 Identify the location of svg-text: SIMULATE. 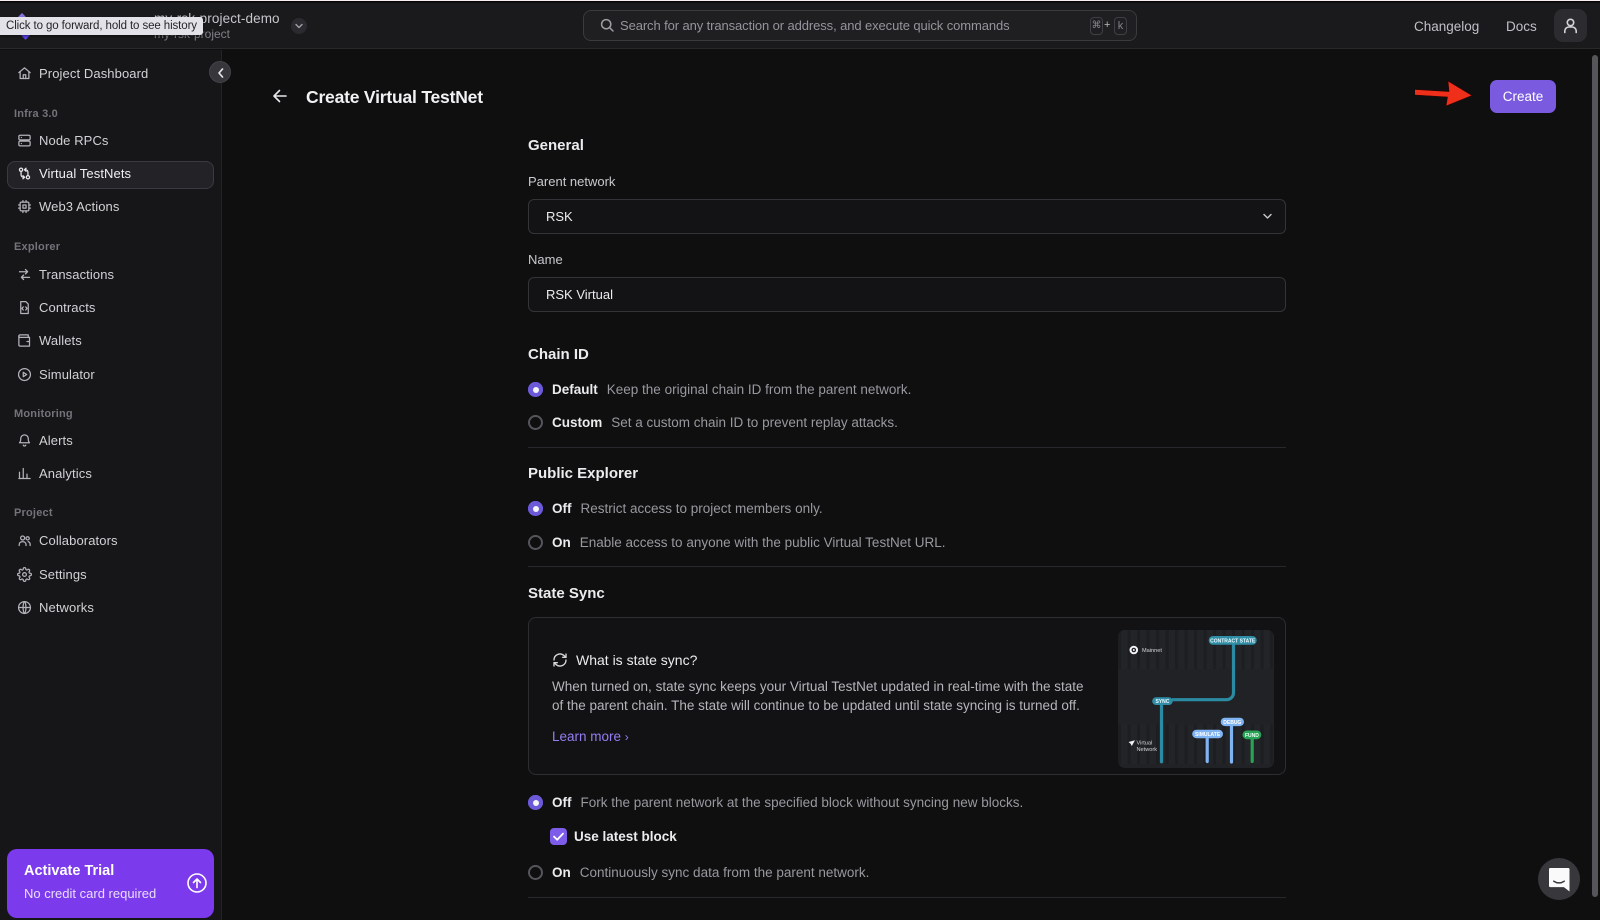
(1208, 735).